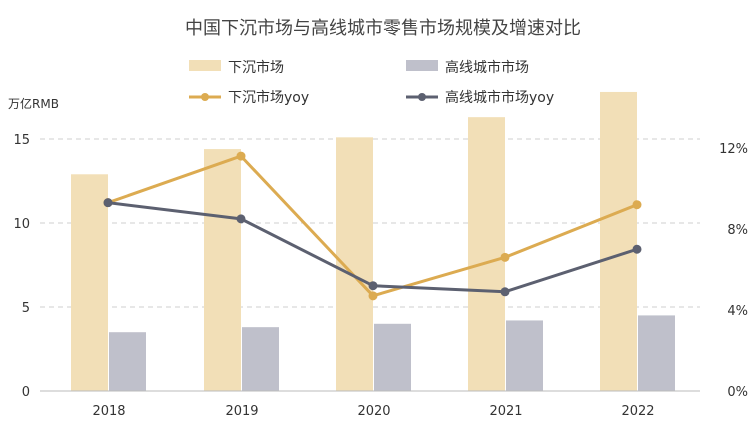 This screenshot has height=424, width=752. Describe the element at coordinates (241, 156) in the screenshot. I see `point-sinking-yoy-2019` at that location.